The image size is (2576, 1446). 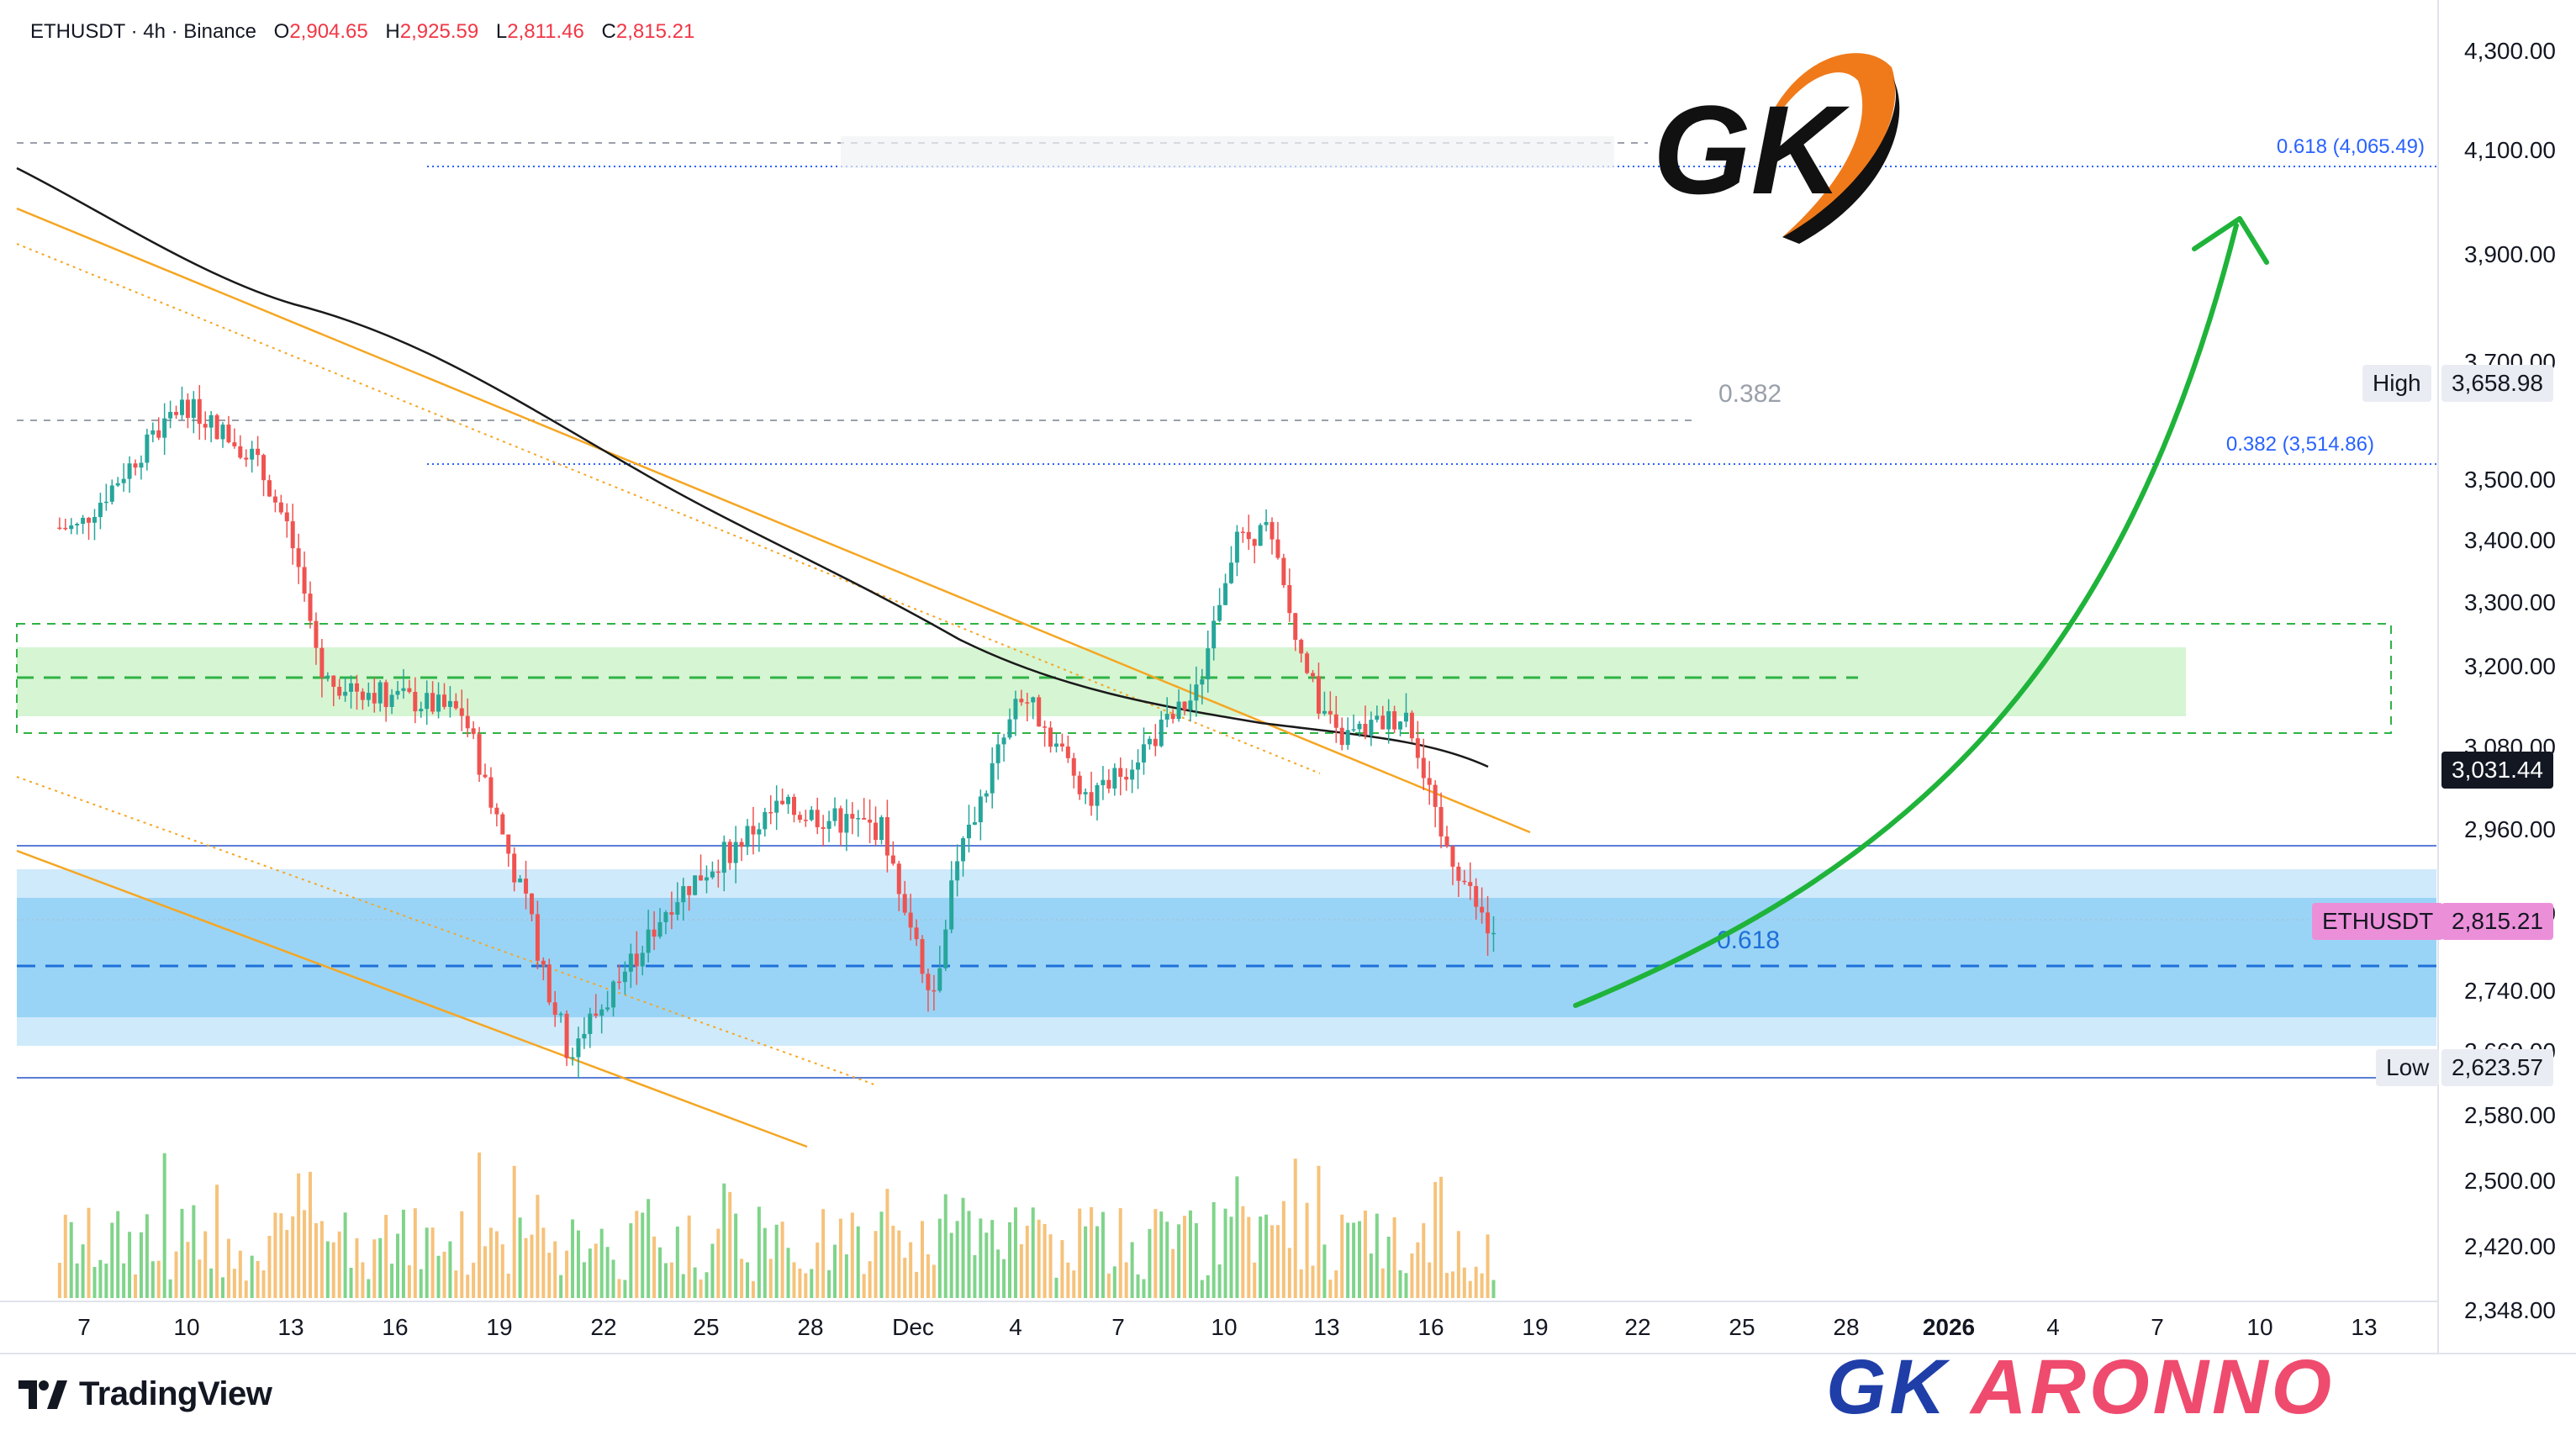 What do you see at coordinates (2230, 240) in the screenshot?
I see `projection-arrowhead` at bounding box center [2230, 240].